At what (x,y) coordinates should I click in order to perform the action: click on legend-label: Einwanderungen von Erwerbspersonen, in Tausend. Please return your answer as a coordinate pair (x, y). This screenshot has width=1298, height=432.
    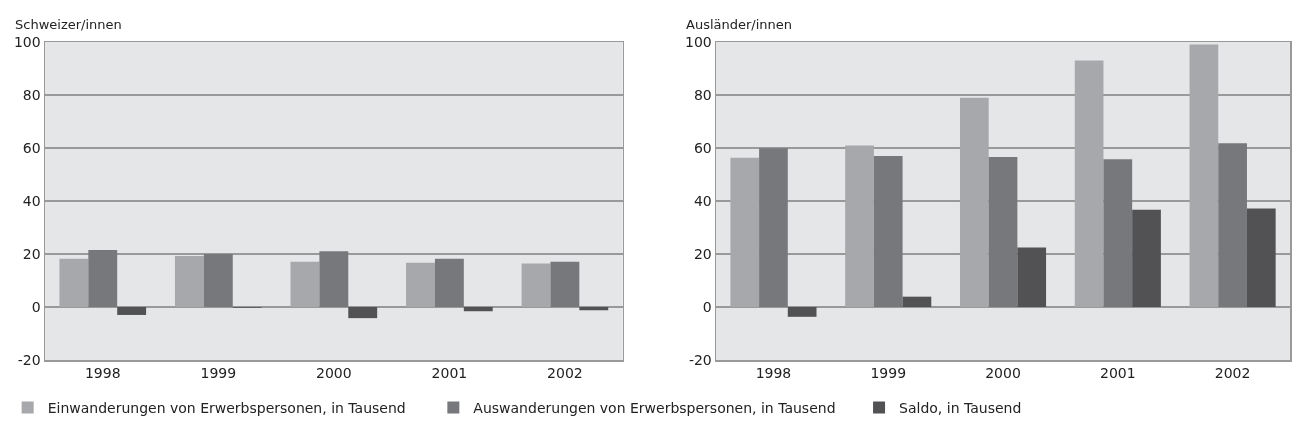
    Looking at the image, I should click on (226, 407).